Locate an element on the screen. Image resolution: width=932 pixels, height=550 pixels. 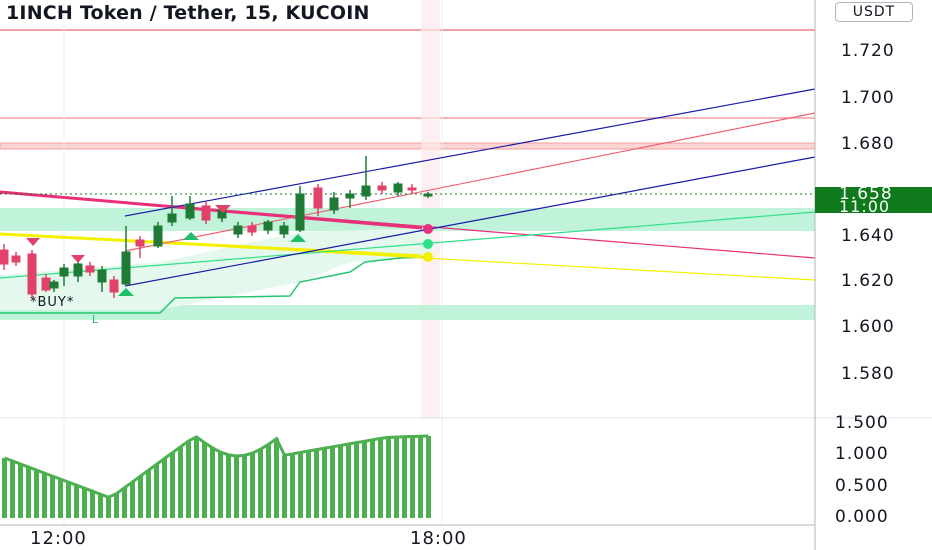
trend-line-green is located at coordinates (408, 245).